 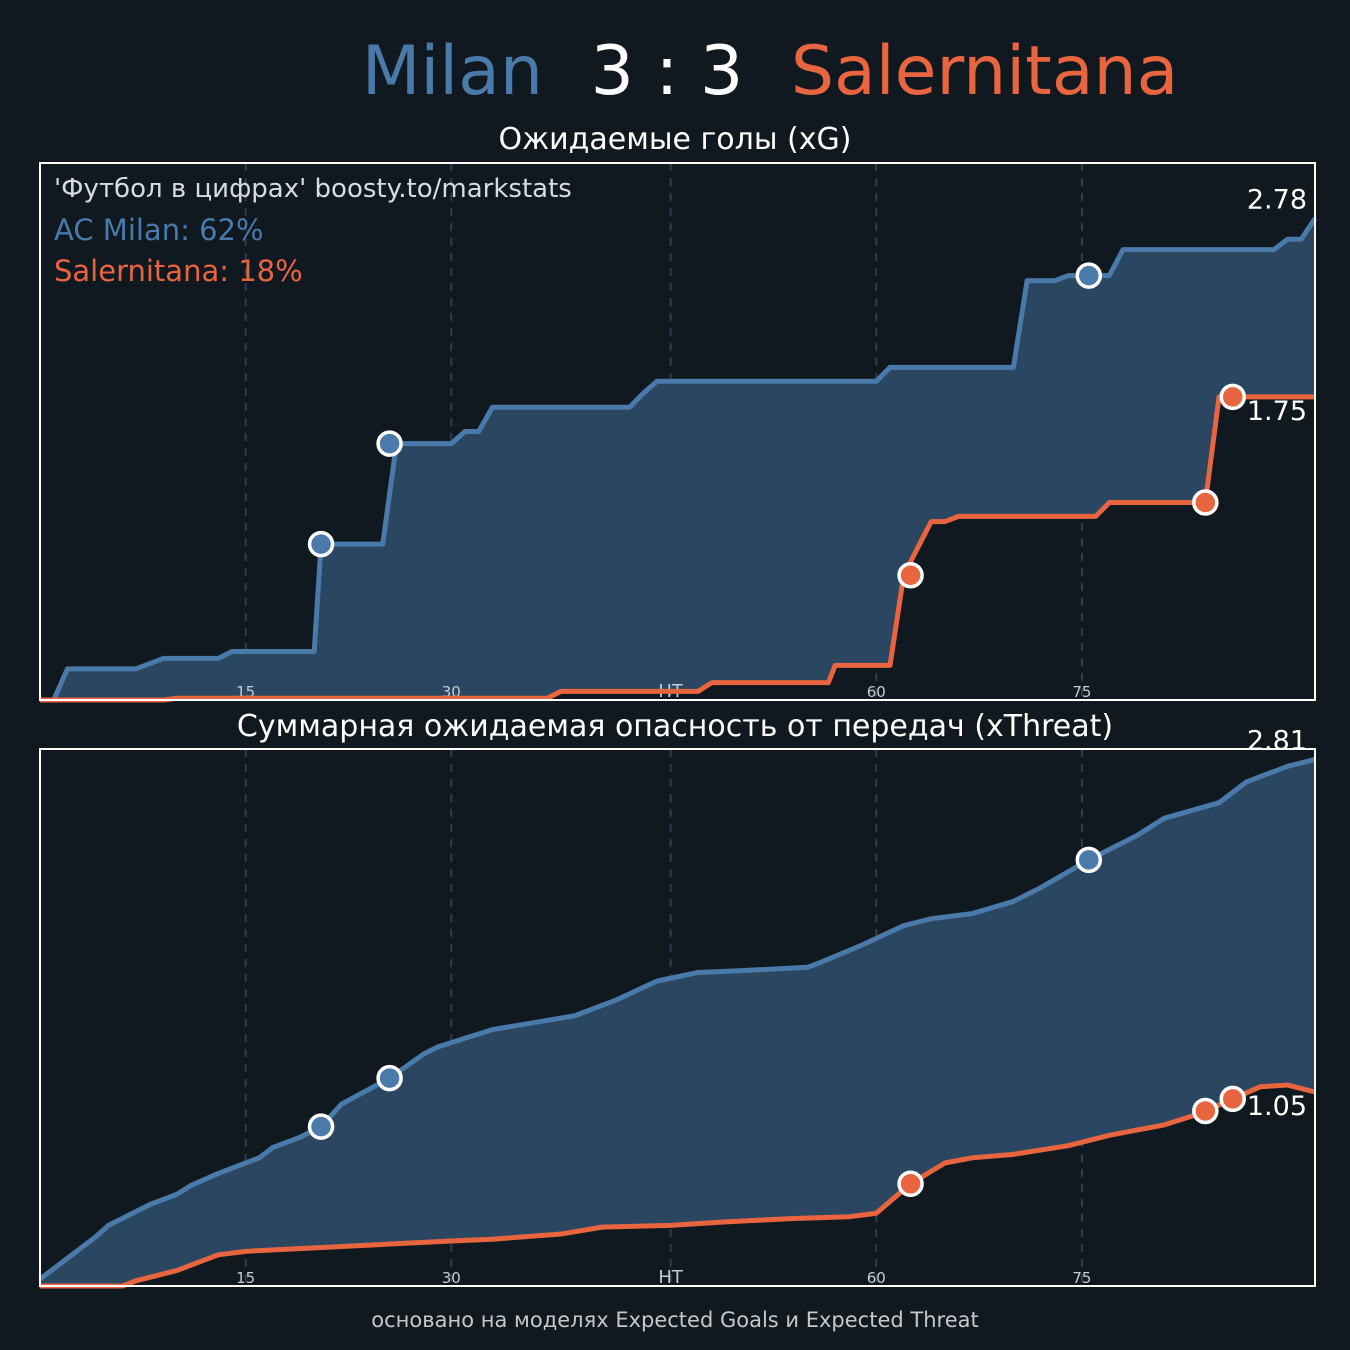 I want to click on xg-tick-label-3: 60, so click(x=876, y=692).